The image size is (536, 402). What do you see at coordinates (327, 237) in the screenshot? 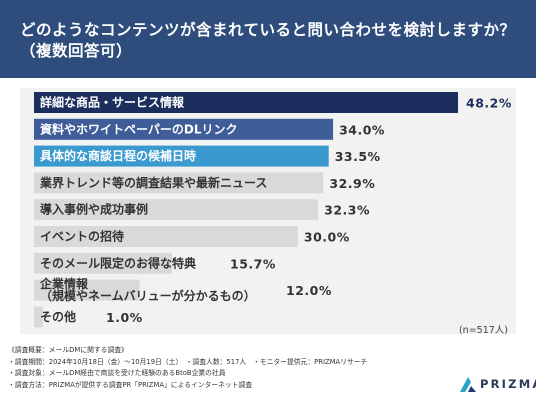
I see `value-label: 30.0%` at bounding box center [327, 237].